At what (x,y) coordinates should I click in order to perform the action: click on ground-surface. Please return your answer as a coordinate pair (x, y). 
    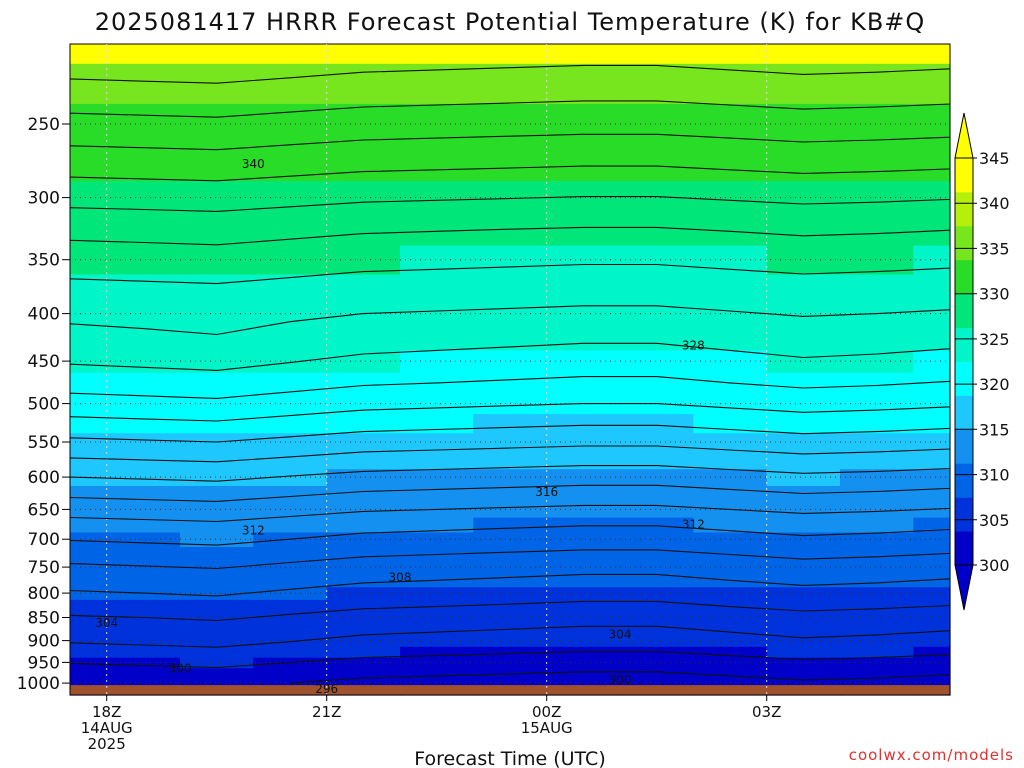
    Looking at the image, I should click on (510, 690).